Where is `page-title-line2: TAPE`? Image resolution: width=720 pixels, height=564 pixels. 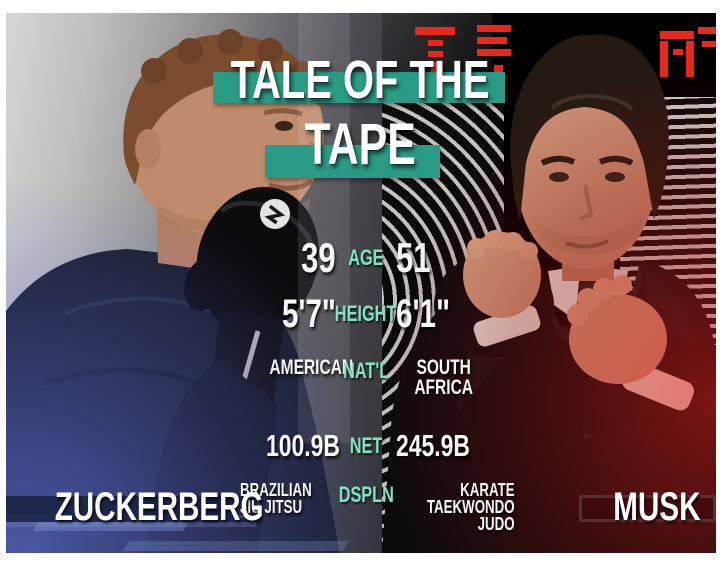 page-title-line2: TAPE is located at coordinates (360, 145).